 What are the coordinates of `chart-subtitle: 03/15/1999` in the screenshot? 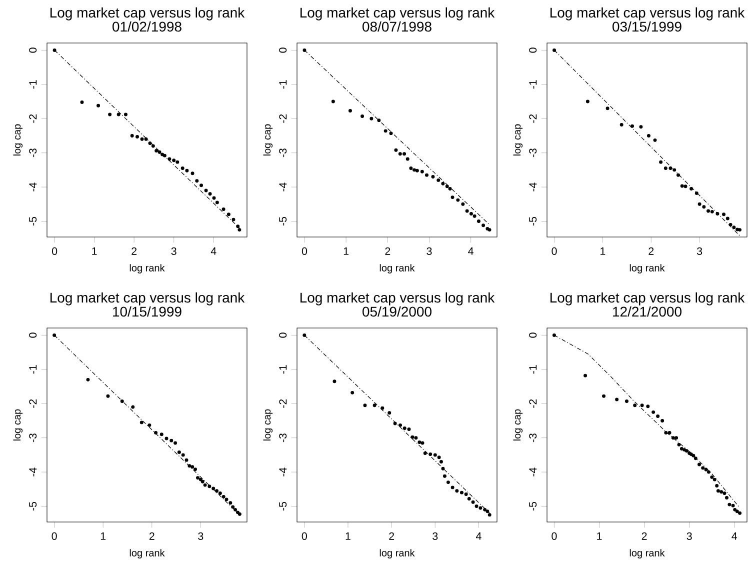 It's located at (647, 26).